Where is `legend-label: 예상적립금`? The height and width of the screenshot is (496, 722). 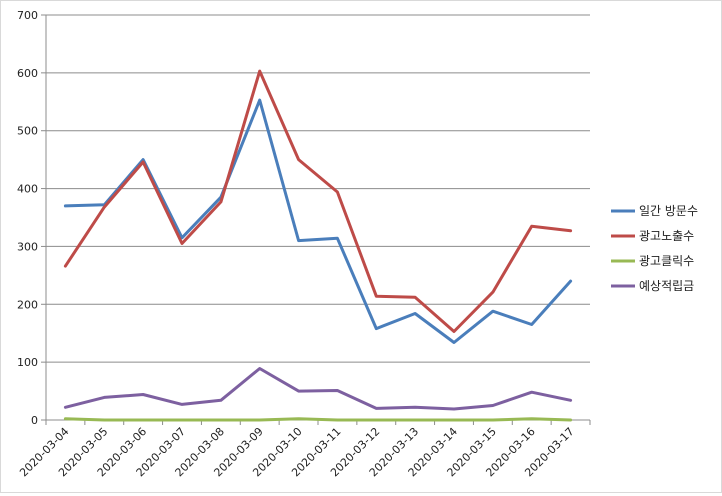
legend-label: 예상적립금 is located at coordinates (666, 286).